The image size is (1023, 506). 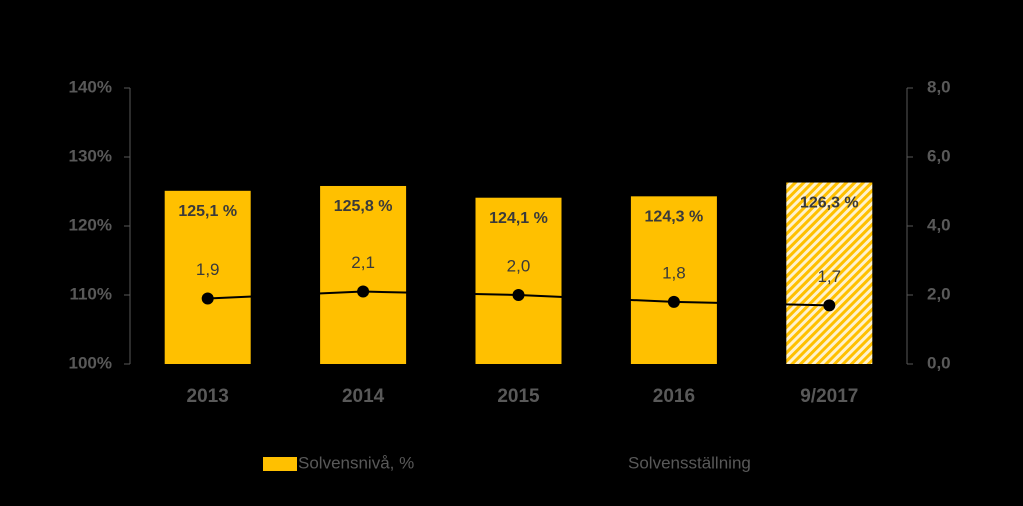 What do you see at coordinates (280, 464) in the screenshot?
I see `legend-swatch` at bounding box center [280, 464].